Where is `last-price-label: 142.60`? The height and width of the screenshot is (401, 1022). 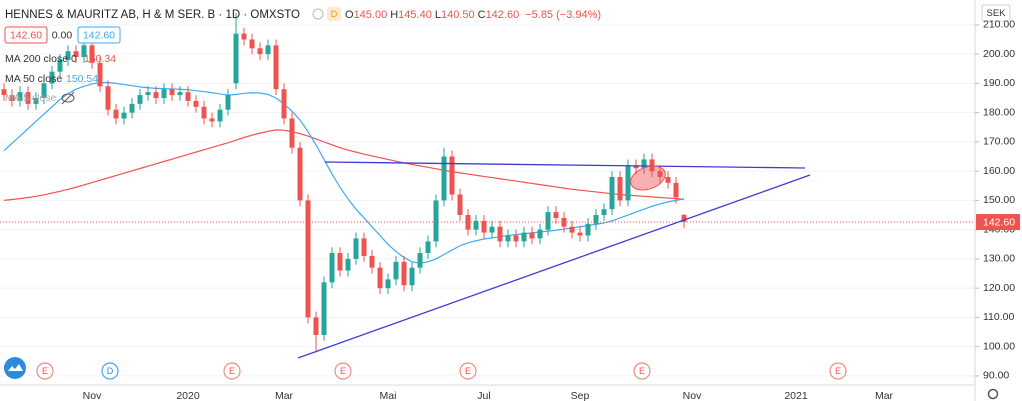
last-price-label: 142.60 is located at coordinates (999, 222).